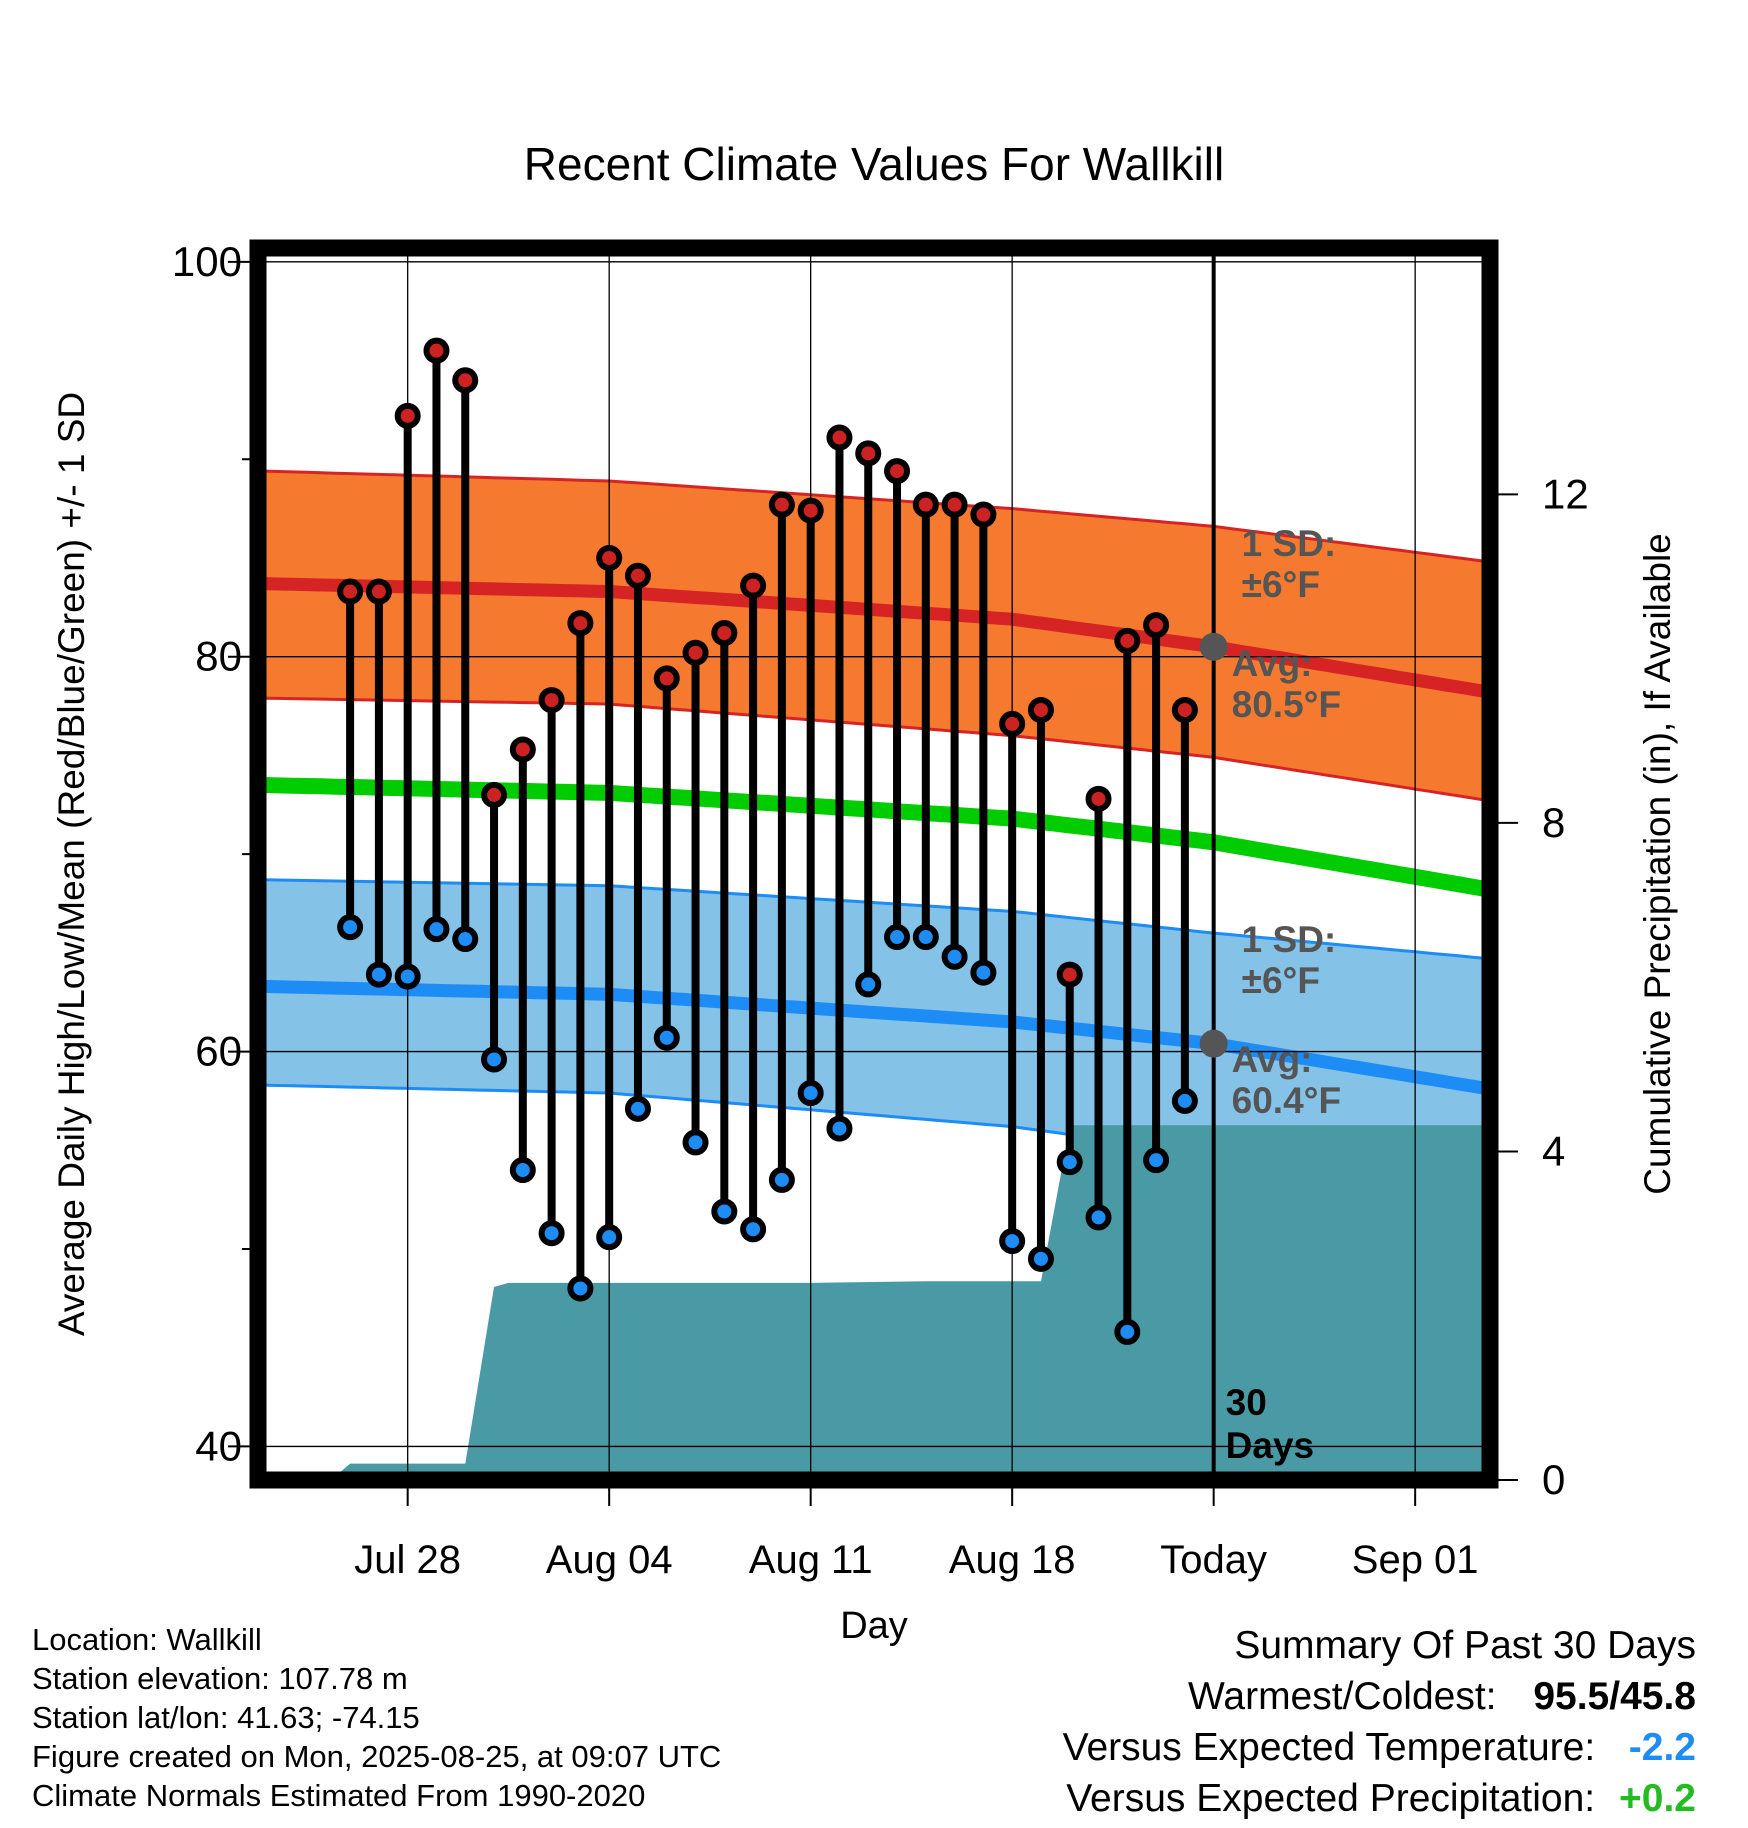  What do you see at coordinates (874, 1626) in the screenshot?
I see `x-axis-label: Day` at bounding box center [874, 1626].